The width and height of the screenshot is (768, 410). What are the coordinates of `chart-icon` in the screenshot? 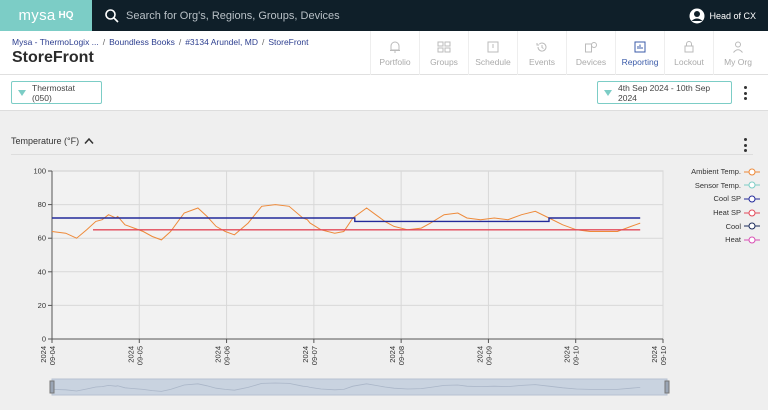 It's located at (640, 46).